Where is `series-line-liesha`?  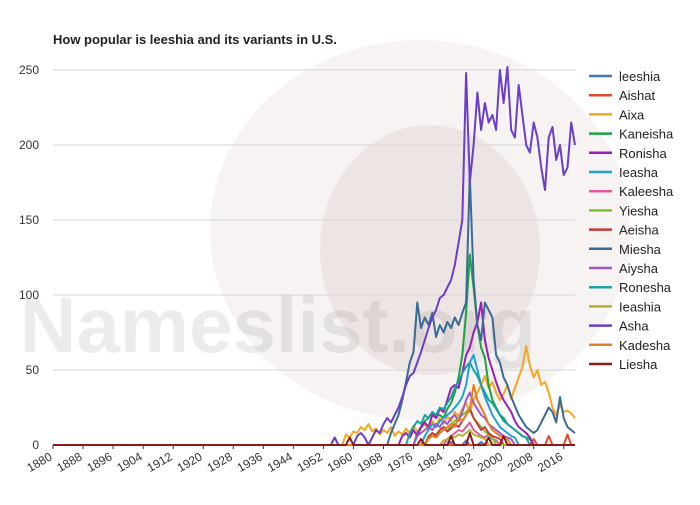 series-line-liesha is located at coordinates (314, 439).